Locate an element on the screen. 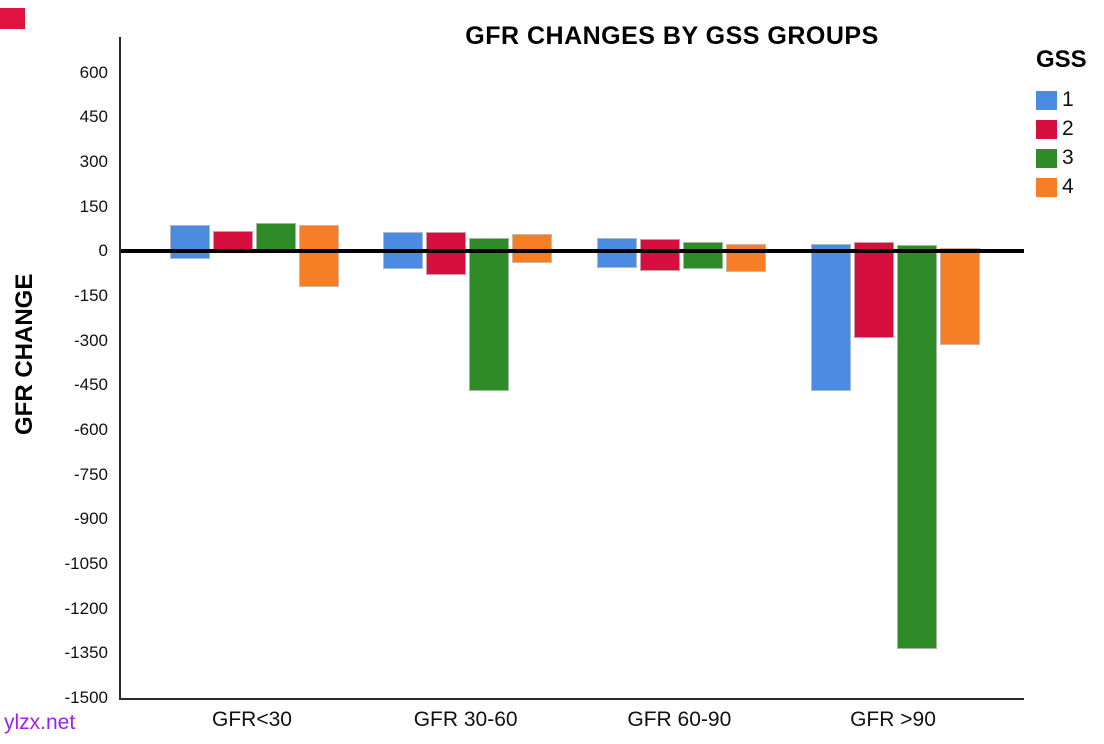 The width and height of the screenshot is (1104, 744). legend-title: GSS is located at coordinates (1061, 59).